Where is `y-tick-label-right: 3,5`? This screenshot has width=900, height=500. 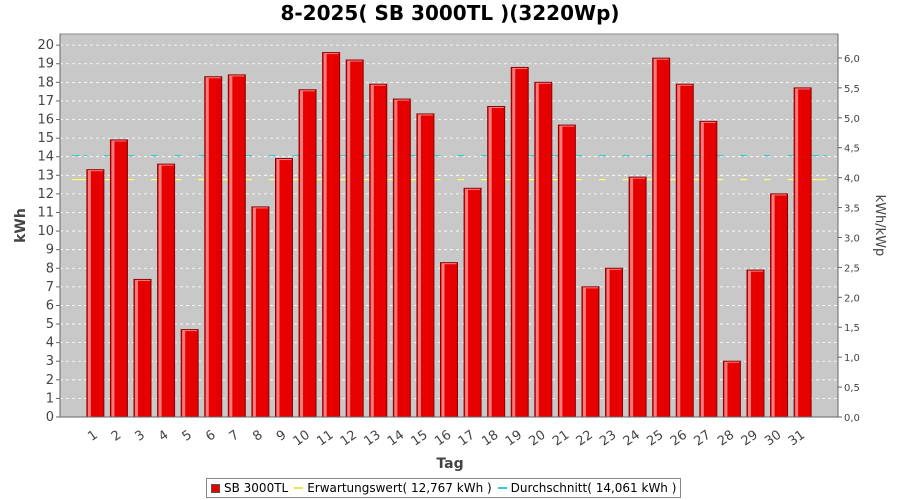 y-tick-label-right: 3,5 is located at coordinates (852, 209).